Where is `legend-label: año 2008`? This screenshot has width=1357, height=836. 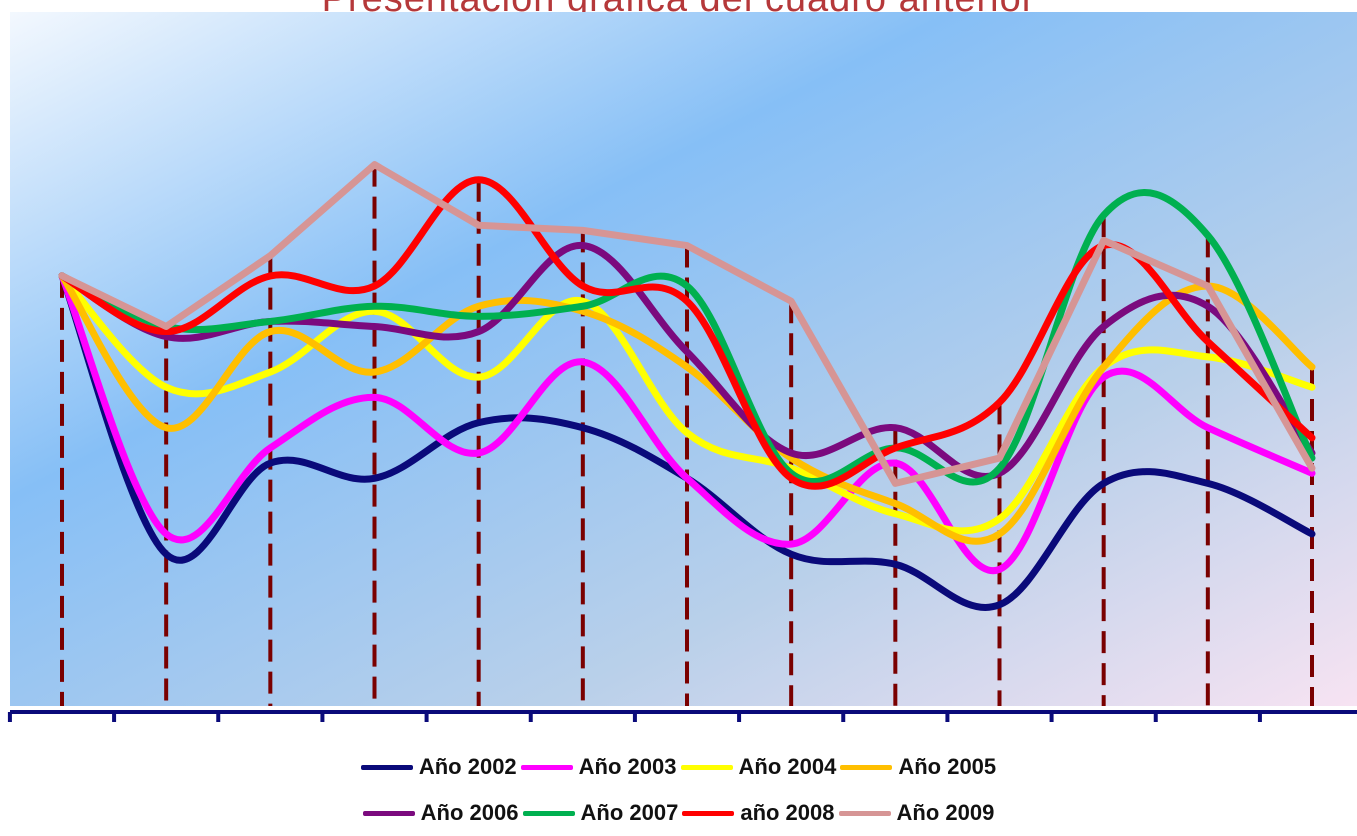 legend-label: año 2008 is located at coordinates (787, 812).